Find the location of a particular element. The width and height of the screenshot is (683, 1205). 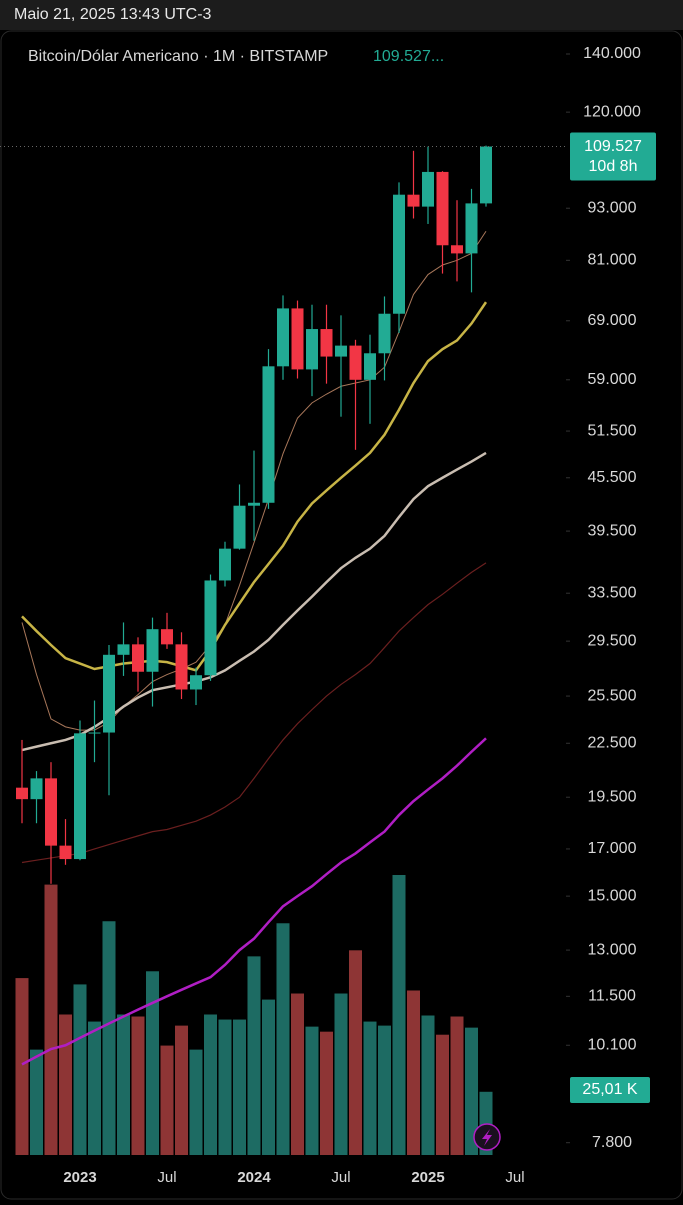

y-tick-label: 29.500 is located at coordinates (612, 640).